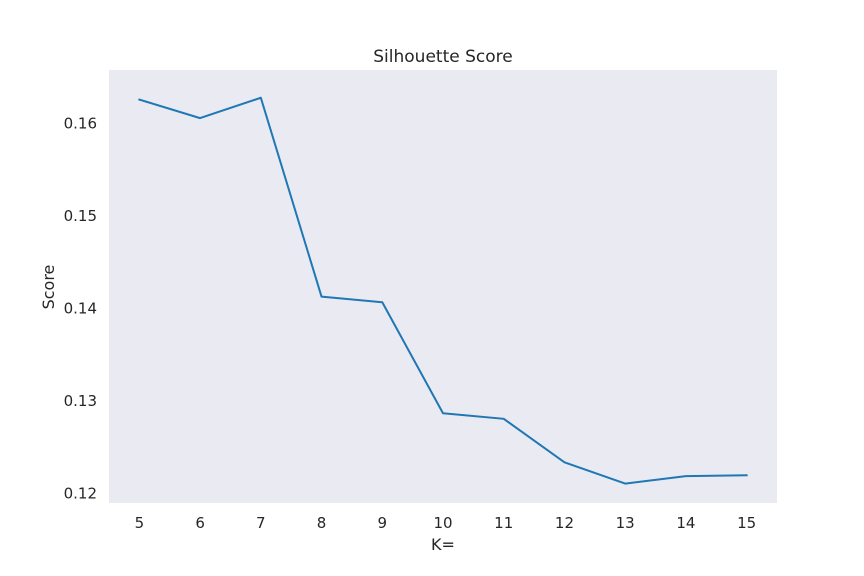 This screenshot has height=576, width=864. I want to click on y-tick-label: 0.14, so click(80, 309).